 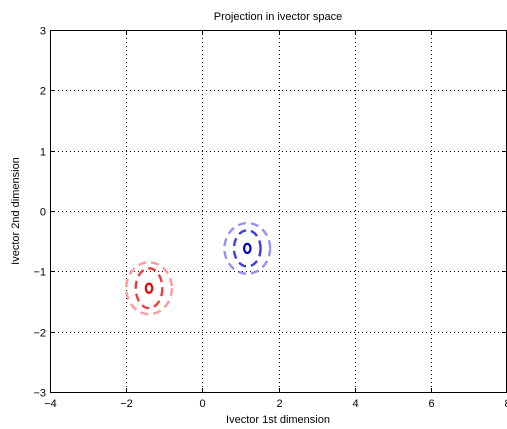 What do you see at coordinates (126, 404) in the screenshot?
I see `x-tick-label: −2` at bounding box center [126, 404].